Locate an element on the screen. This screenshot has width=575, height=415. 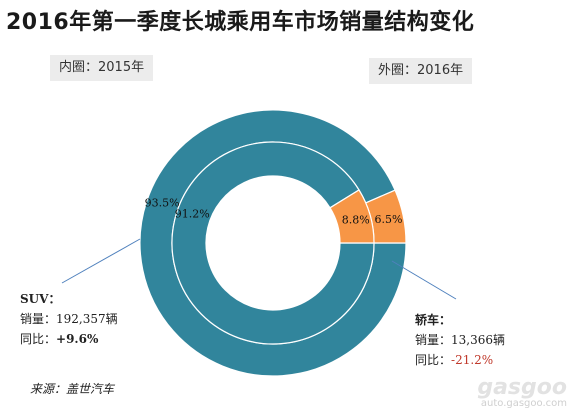
sedan-info: 轿车： 销量：13,366辆 同比：-21.2% is located at coordinates (460, 340).